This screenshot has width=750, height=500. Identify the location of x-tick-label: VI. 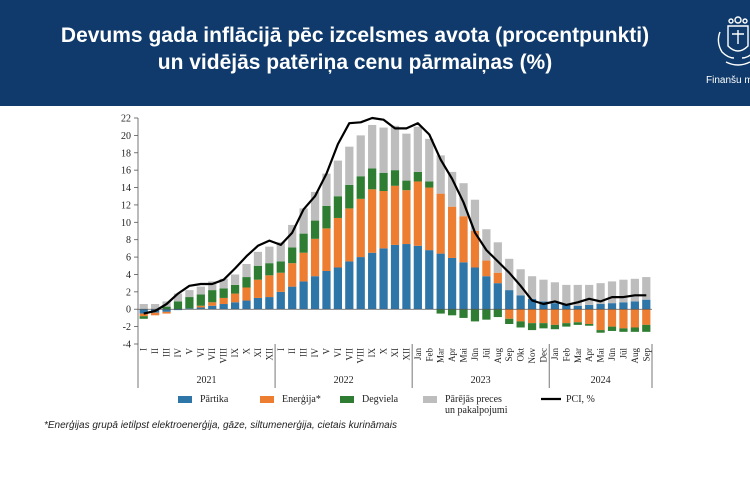
(201, 353).